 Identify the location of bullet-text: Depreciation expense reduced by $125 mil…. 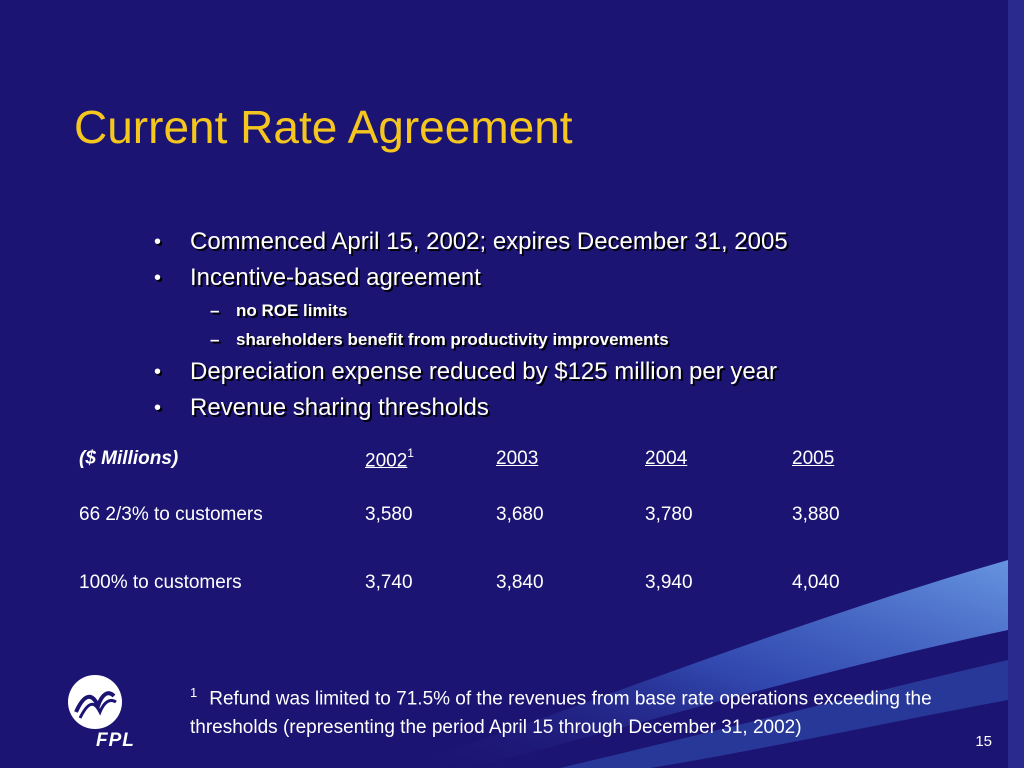
(484, 371).